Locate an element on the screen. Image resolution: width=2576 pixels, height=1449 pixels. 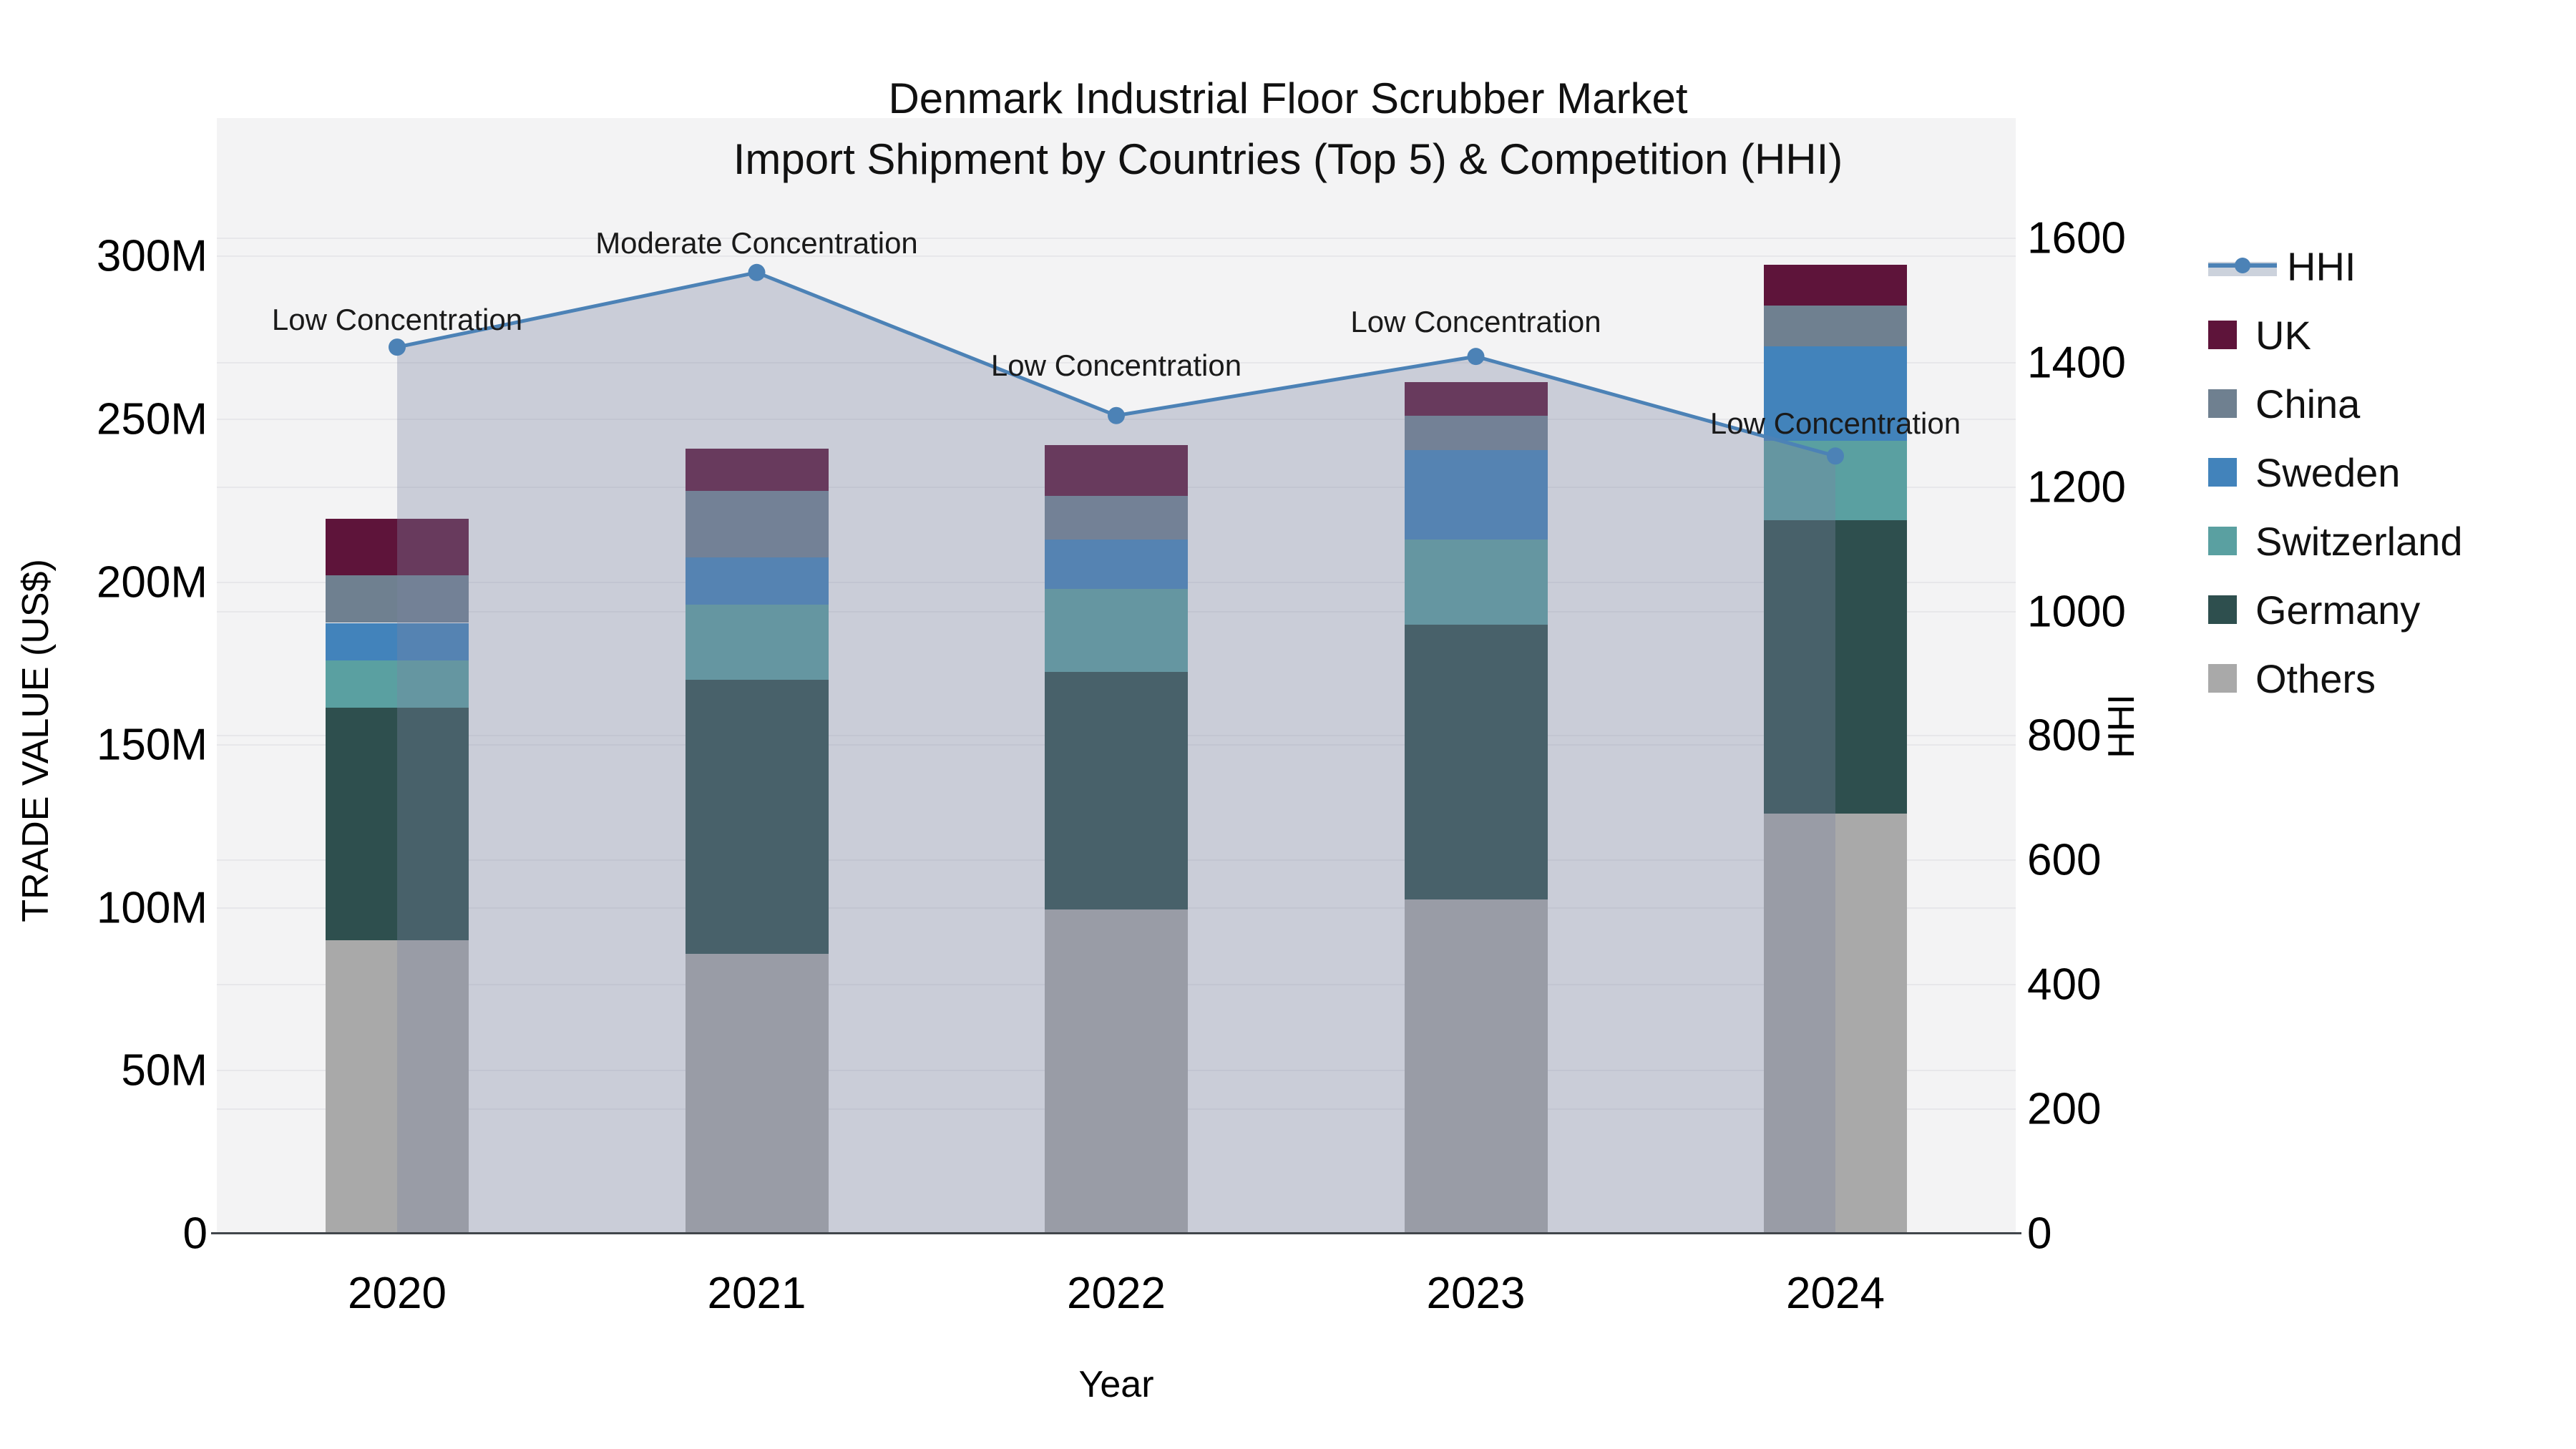
legend-label-china: China is located at coordinates (2308, 403).